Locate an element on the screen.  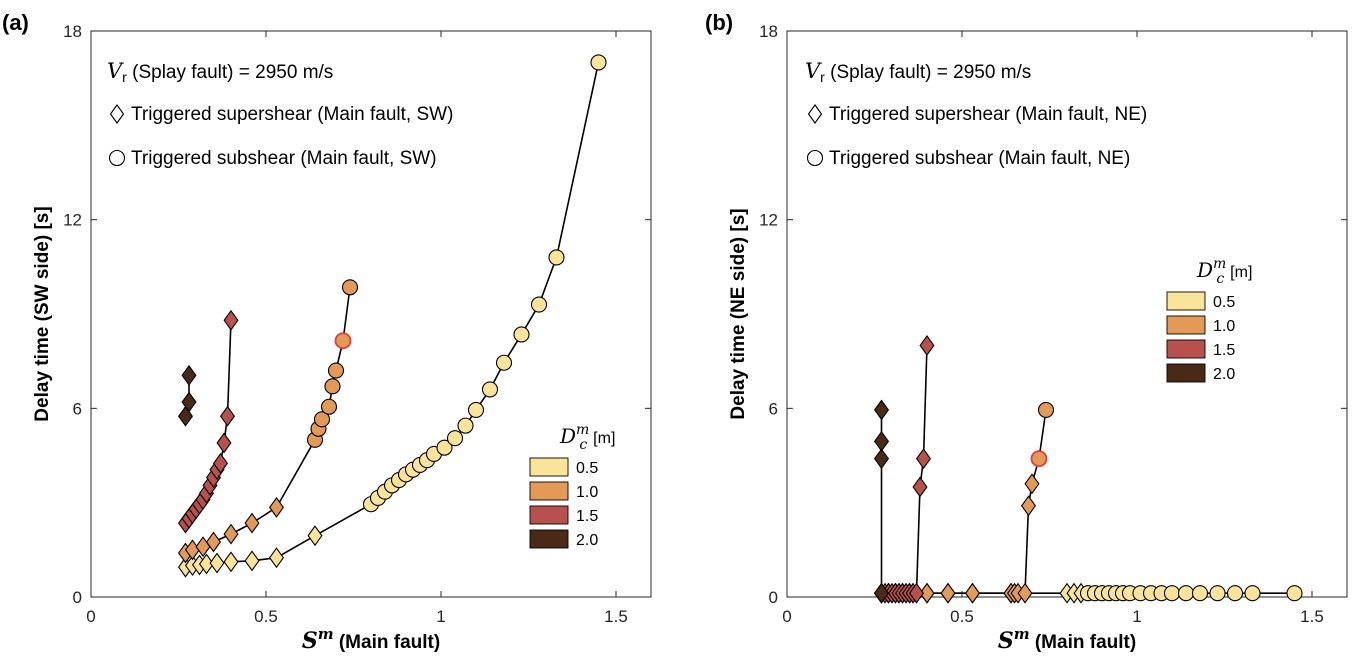
panel-label: (b) is located at coordinates (719, 22).